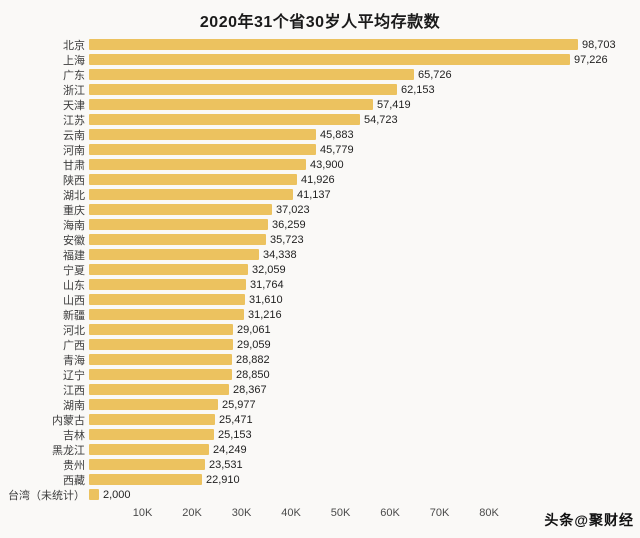 This screenshot has width=640, height=538. What do you see at coordinates (435, 74) in the screenshot?
I see `value-label: 65,726` at bounding box center [435, 74].